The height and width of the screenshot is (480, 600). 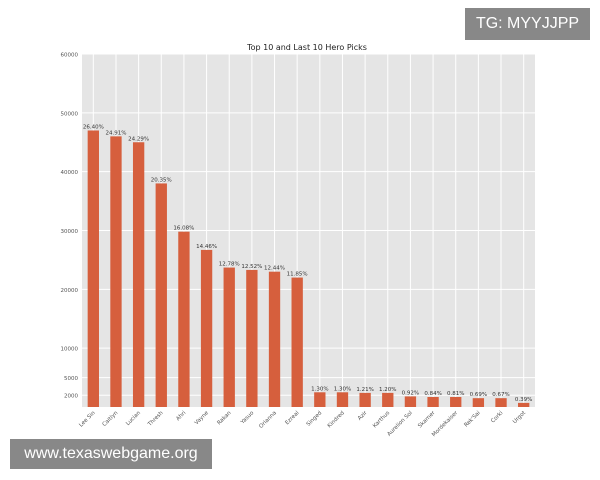 What do you see at coordinates (381, 419) in the screenshot?
I see `x-tick-label: Karthus` at bounding box center [381, 419].